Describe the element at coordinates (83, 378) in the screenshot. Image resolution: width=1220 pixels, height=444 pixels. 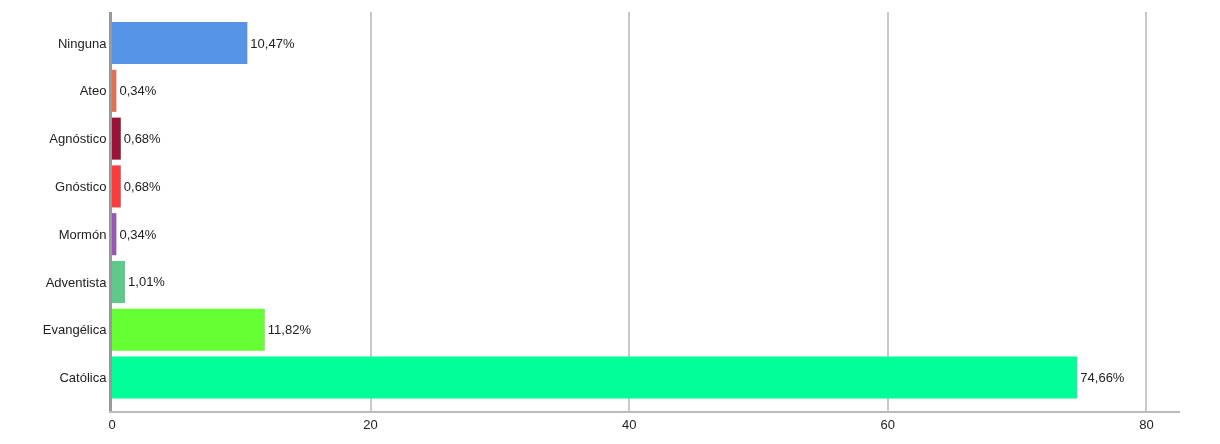
I see `y-tick-label: Católica` at that location.